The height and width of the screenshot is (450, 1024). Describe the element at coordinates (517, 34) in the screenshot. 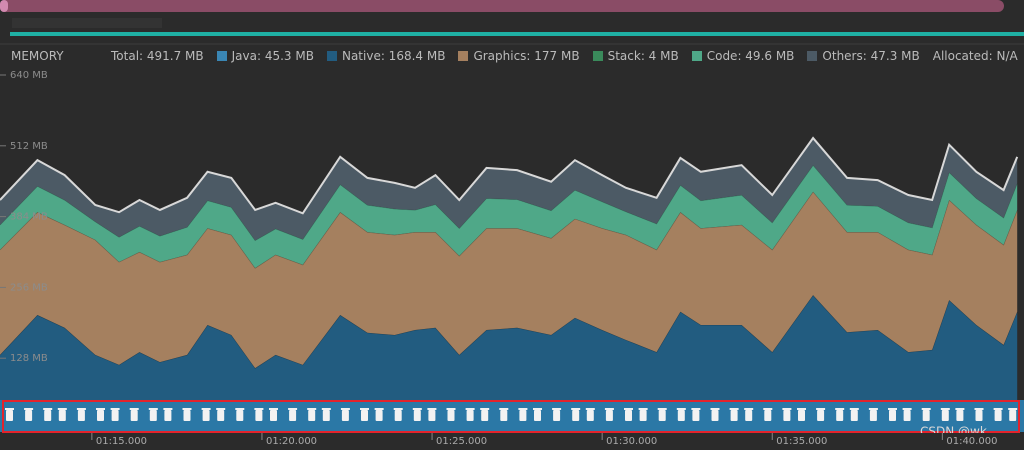

I see `cpu-strip` at that location.